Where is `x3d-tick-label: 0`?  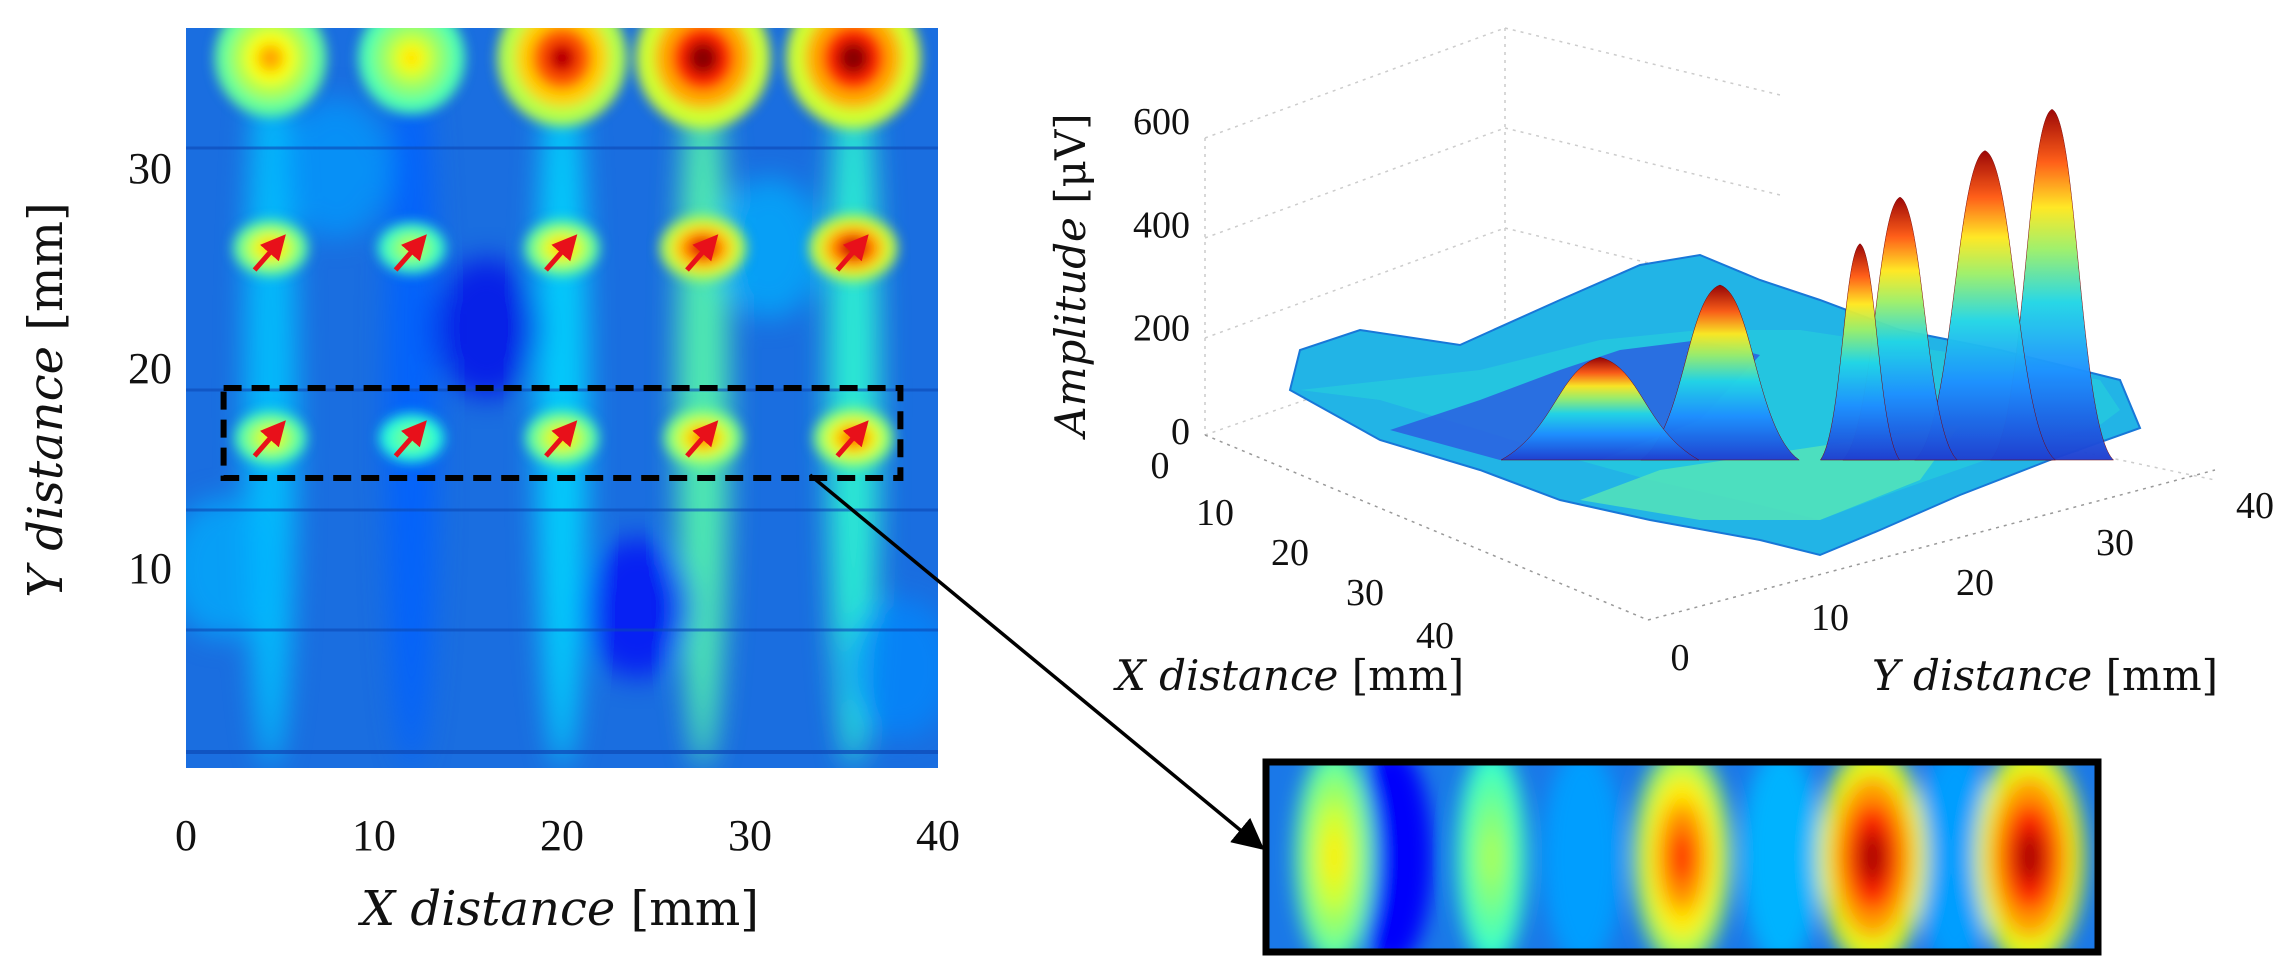 x3d-tick-label: 0 is located at coordinates (1160, 466).